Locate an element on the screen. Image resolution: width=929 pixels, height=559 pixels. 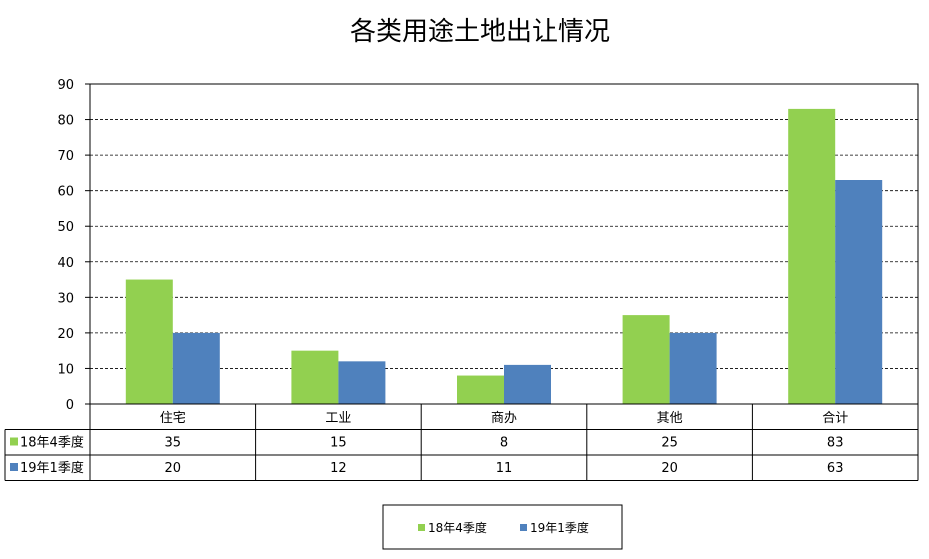
chart-title: 各类用途土地出让情况 is located at coordinates (480, 32).